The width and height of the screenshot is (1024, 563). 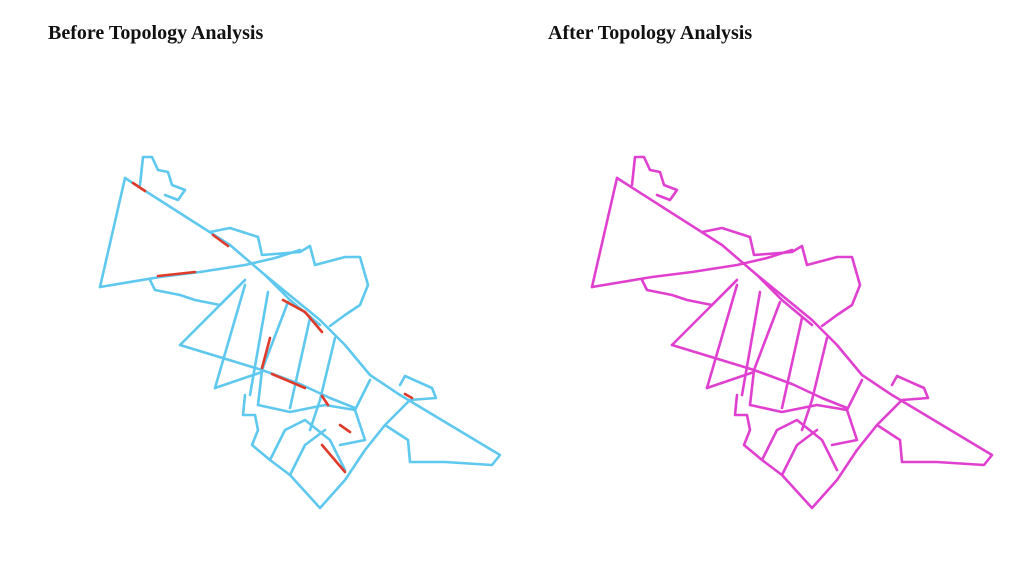 I want to click on topology-errors, so click(x=272, y=327).